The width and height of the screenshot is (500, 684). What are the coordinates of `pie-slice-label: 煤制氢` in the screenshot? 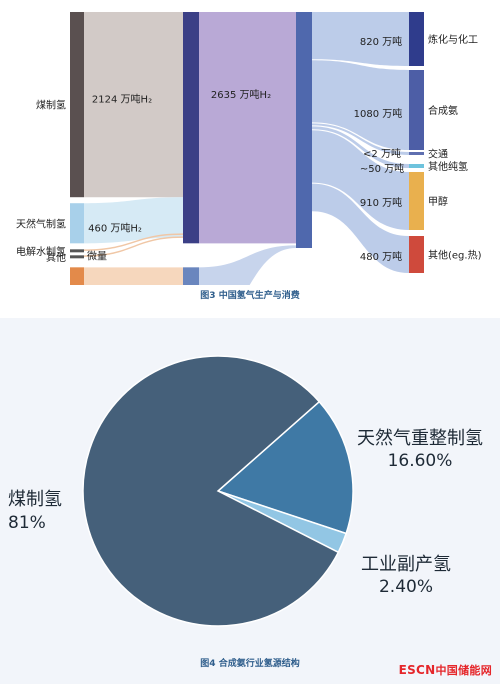 It's located at (35, 499).